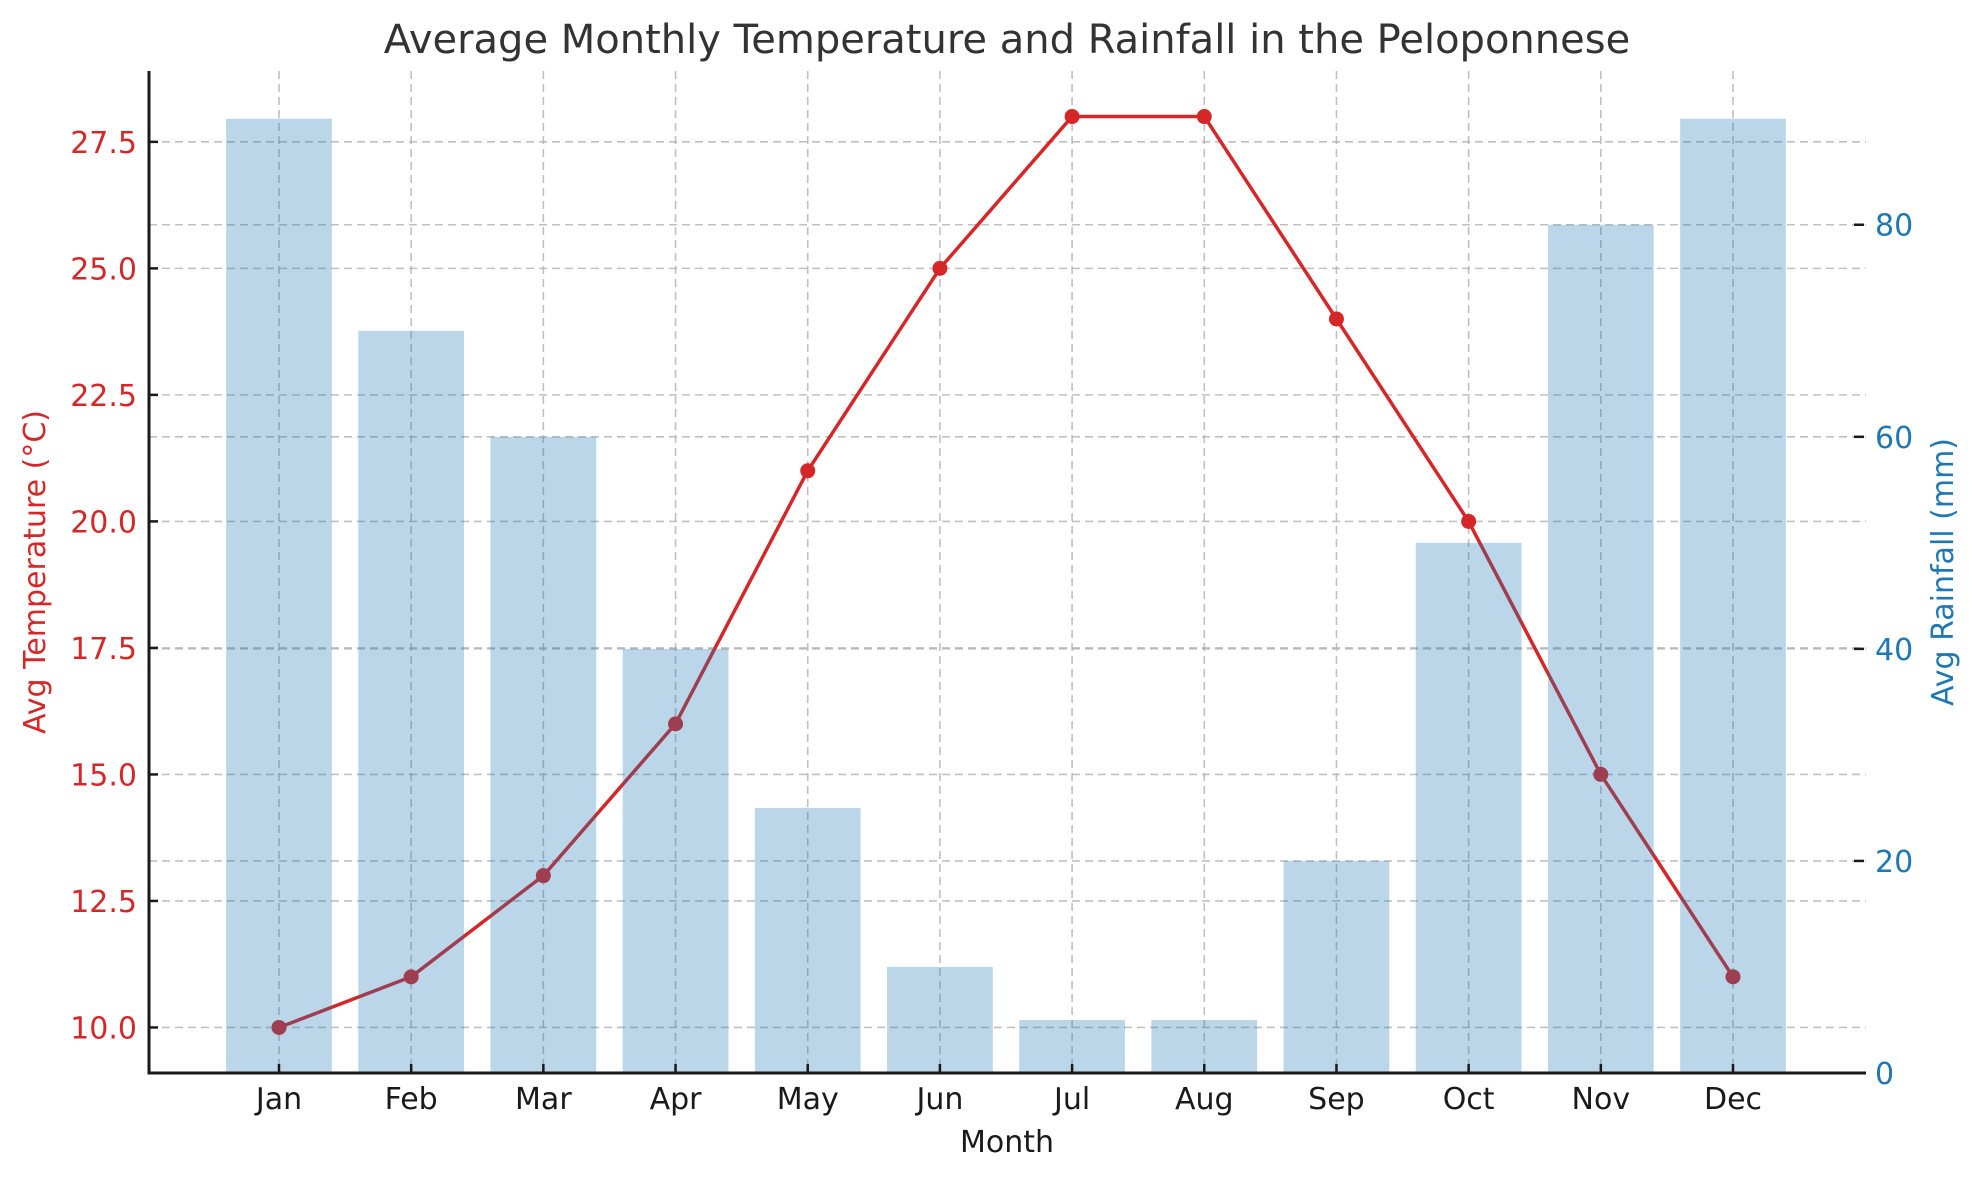  I want to click on rainfall-bar-jun, so click(940, 1019).